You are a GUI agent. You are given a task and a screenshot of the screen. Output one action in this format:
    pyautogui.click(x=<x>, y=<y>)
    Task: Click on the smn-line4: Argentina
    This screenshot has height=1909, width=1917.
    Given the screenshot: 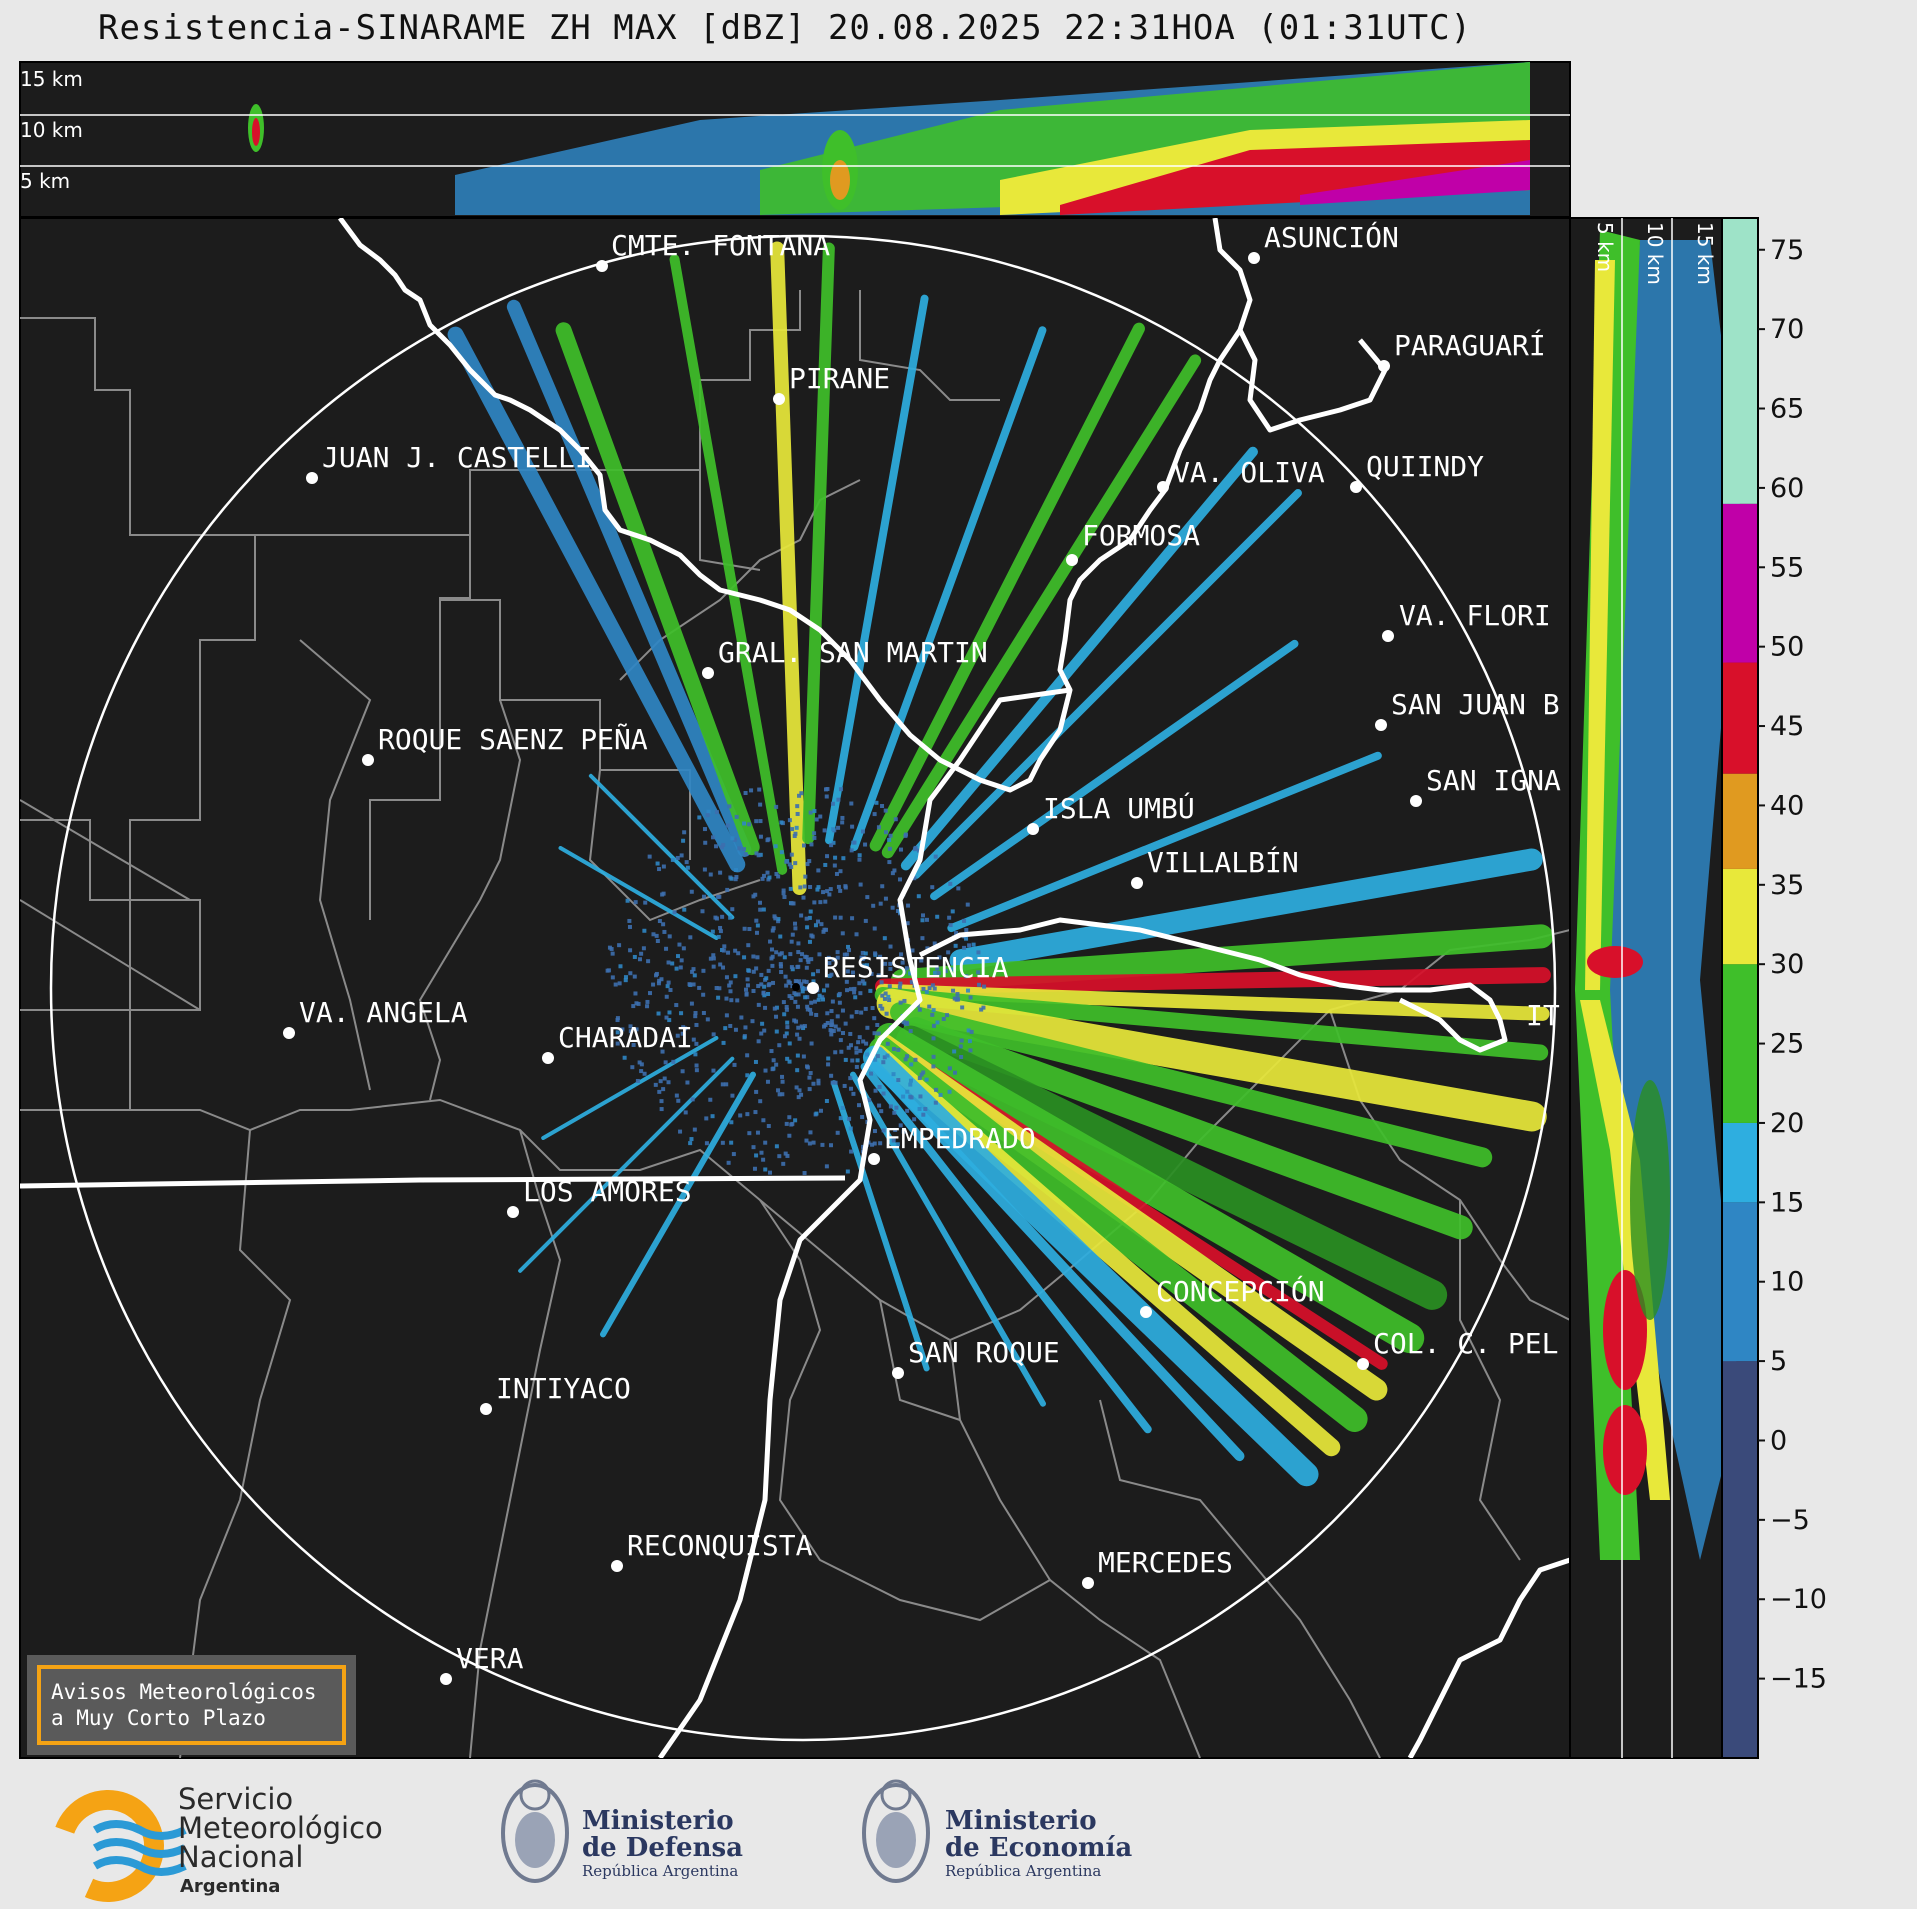 What is the action you would take?
    pyautogui.click(x=230, y=1886)
    